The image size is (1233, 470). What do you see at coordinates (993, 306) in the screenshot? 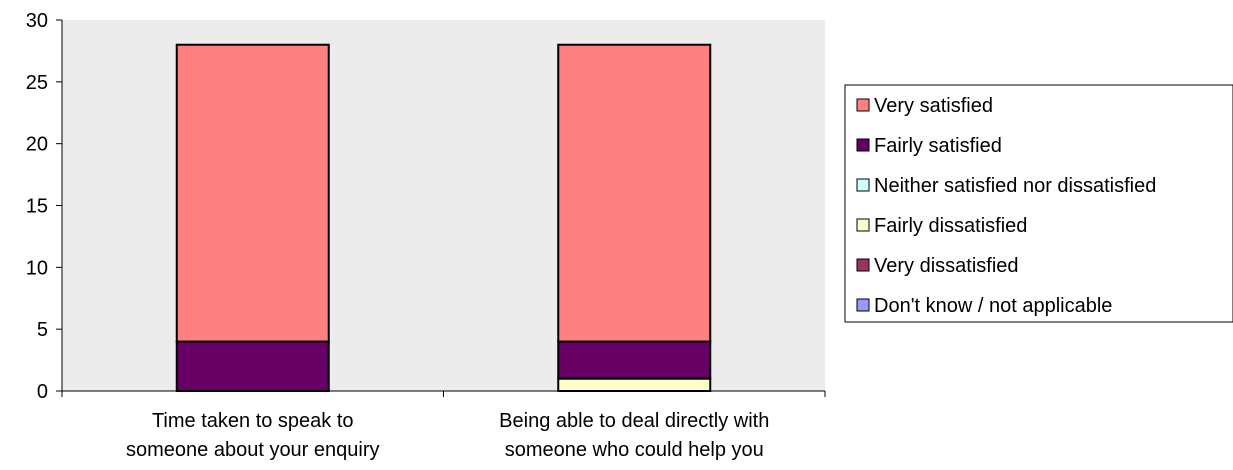
I see `legend-label-don-t-know-not-applicable: Don't know / not applicable` at bounding box center [993, 306].